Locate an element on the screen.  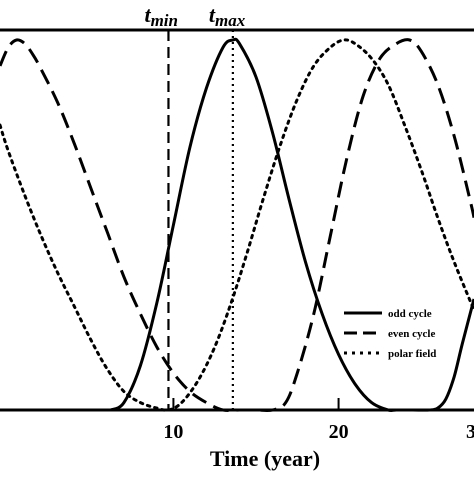
legend-item-even-cycle: even cycle is located at coordinates (389, 334).